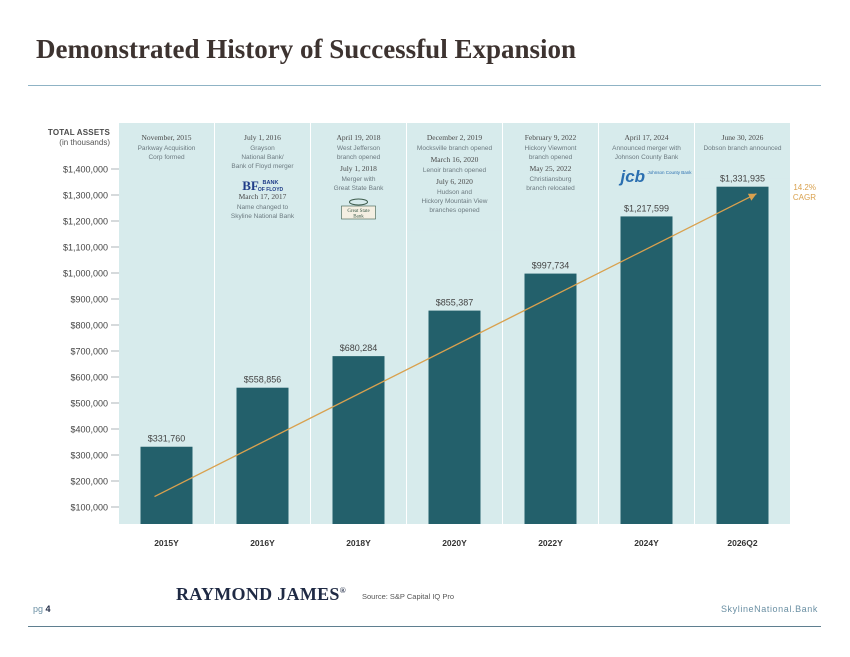 This screenshot has height=657, width=850. I want to click on event-description: Name changed to, so click(263, 207).